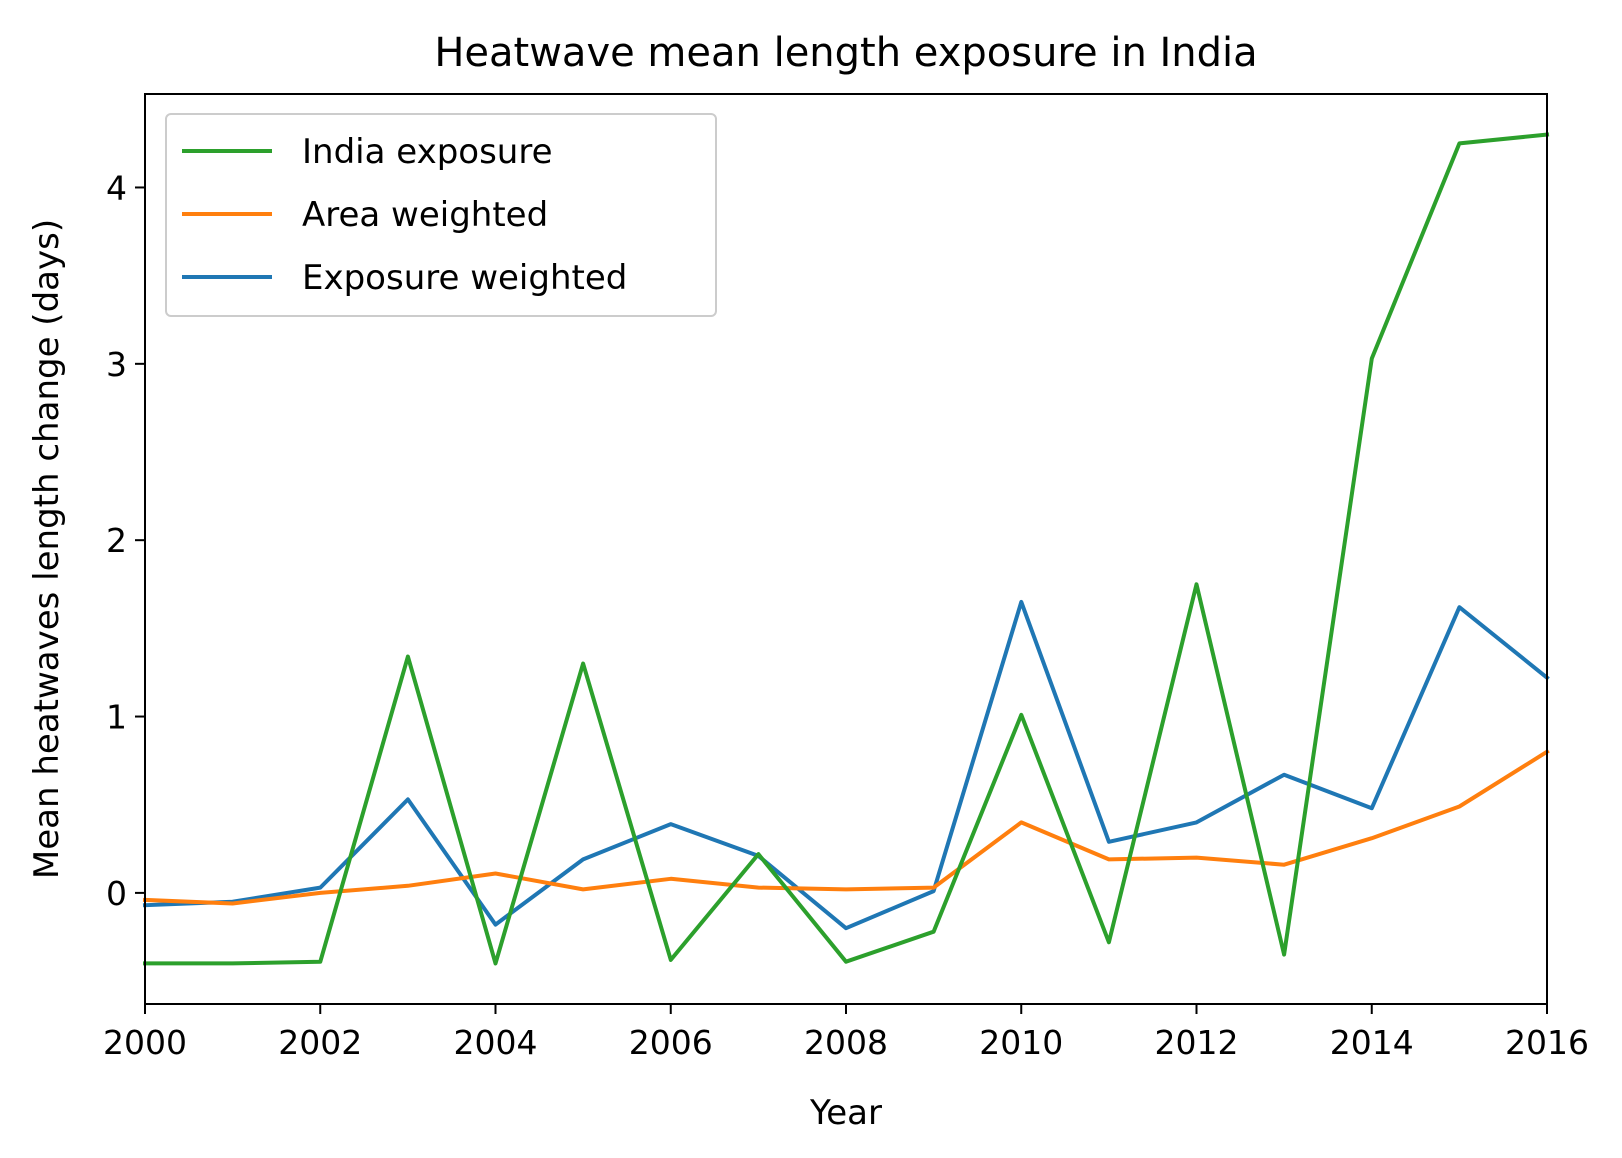 This screenshot has width=1622, height=1158. Describe the element at coordinates (116, 364) in the screenshot. I see `y-tick-label: 3` at that location.